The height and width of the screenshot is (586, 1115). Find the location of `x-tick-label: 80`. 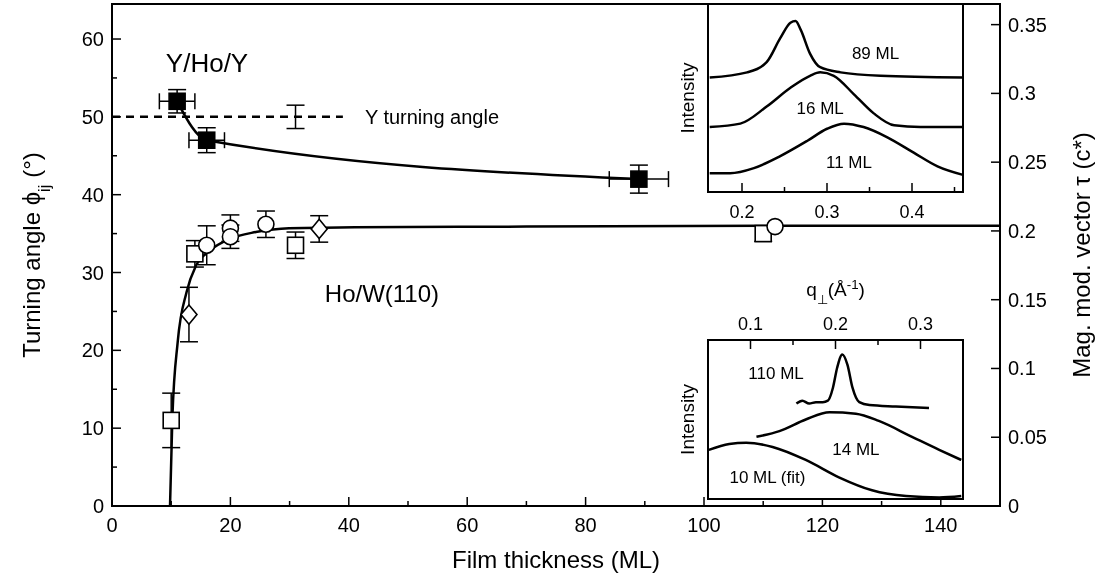

x-tick-label: 80 is located at coordinates (585, 525).